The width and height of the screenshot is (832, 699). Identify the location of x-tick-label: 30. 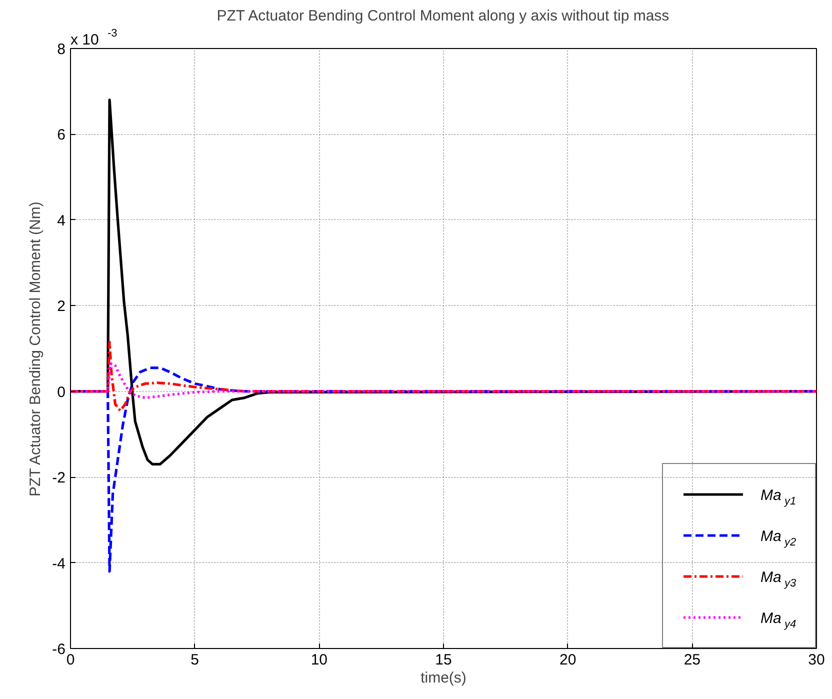
(816, 660).